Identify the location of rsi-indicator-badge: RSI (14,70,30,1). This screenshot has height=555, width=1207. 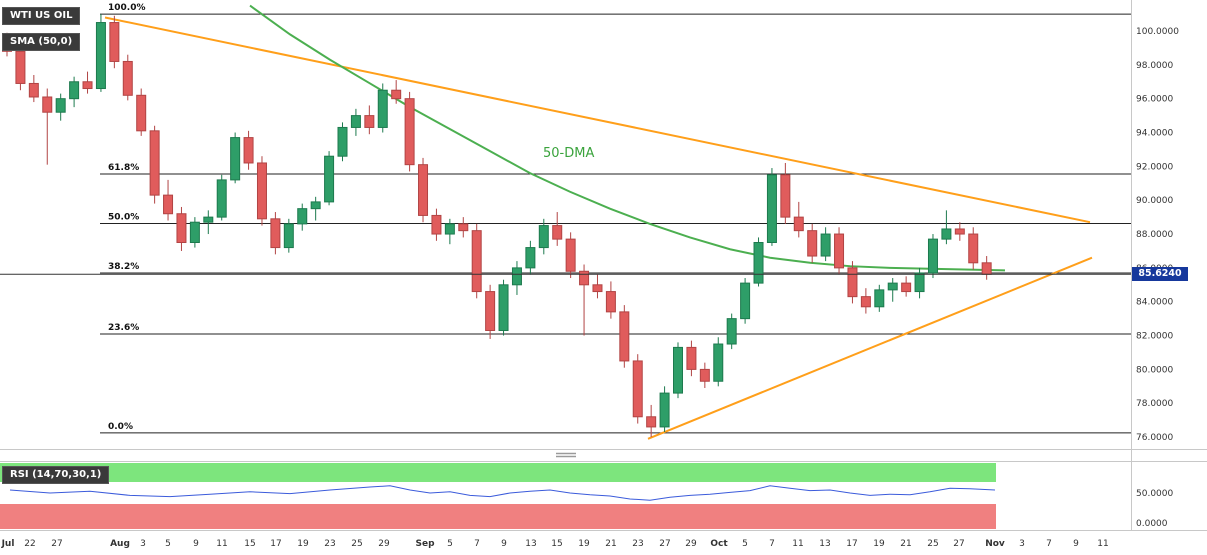
(56, 475).